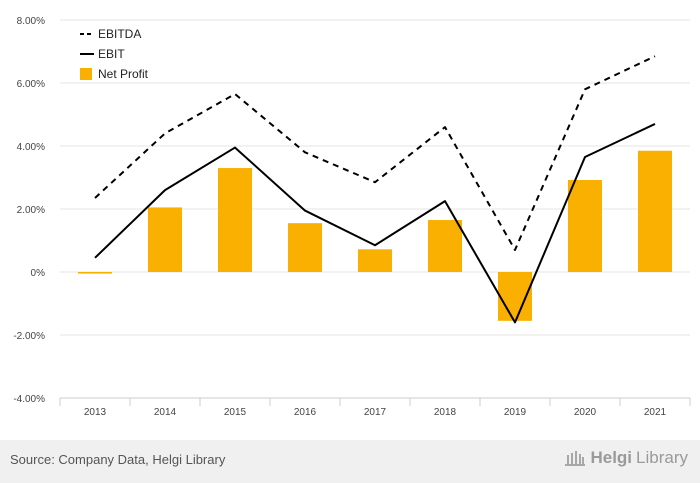 The height and width of the screenshot is (483, 700). What do you see at coordinates (86, 74) in the screenshot?
I see `legend-swatch` at bounding box center [86, 74].